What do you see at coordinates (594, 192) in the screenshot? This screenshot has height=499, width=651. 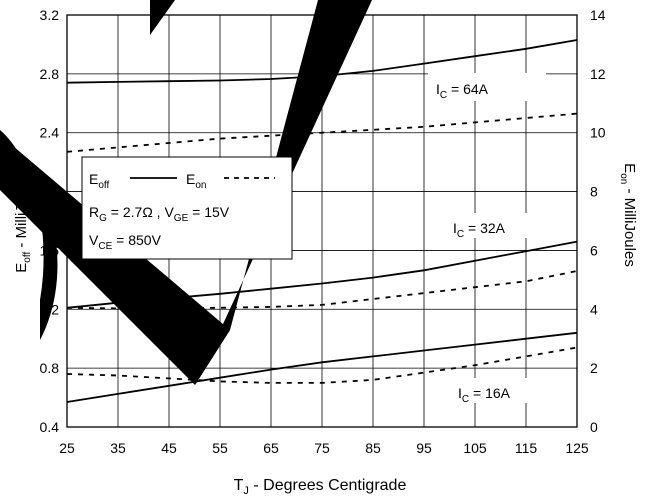 I see `y-right-tick-label: 8` at bounding box center [594, 192].